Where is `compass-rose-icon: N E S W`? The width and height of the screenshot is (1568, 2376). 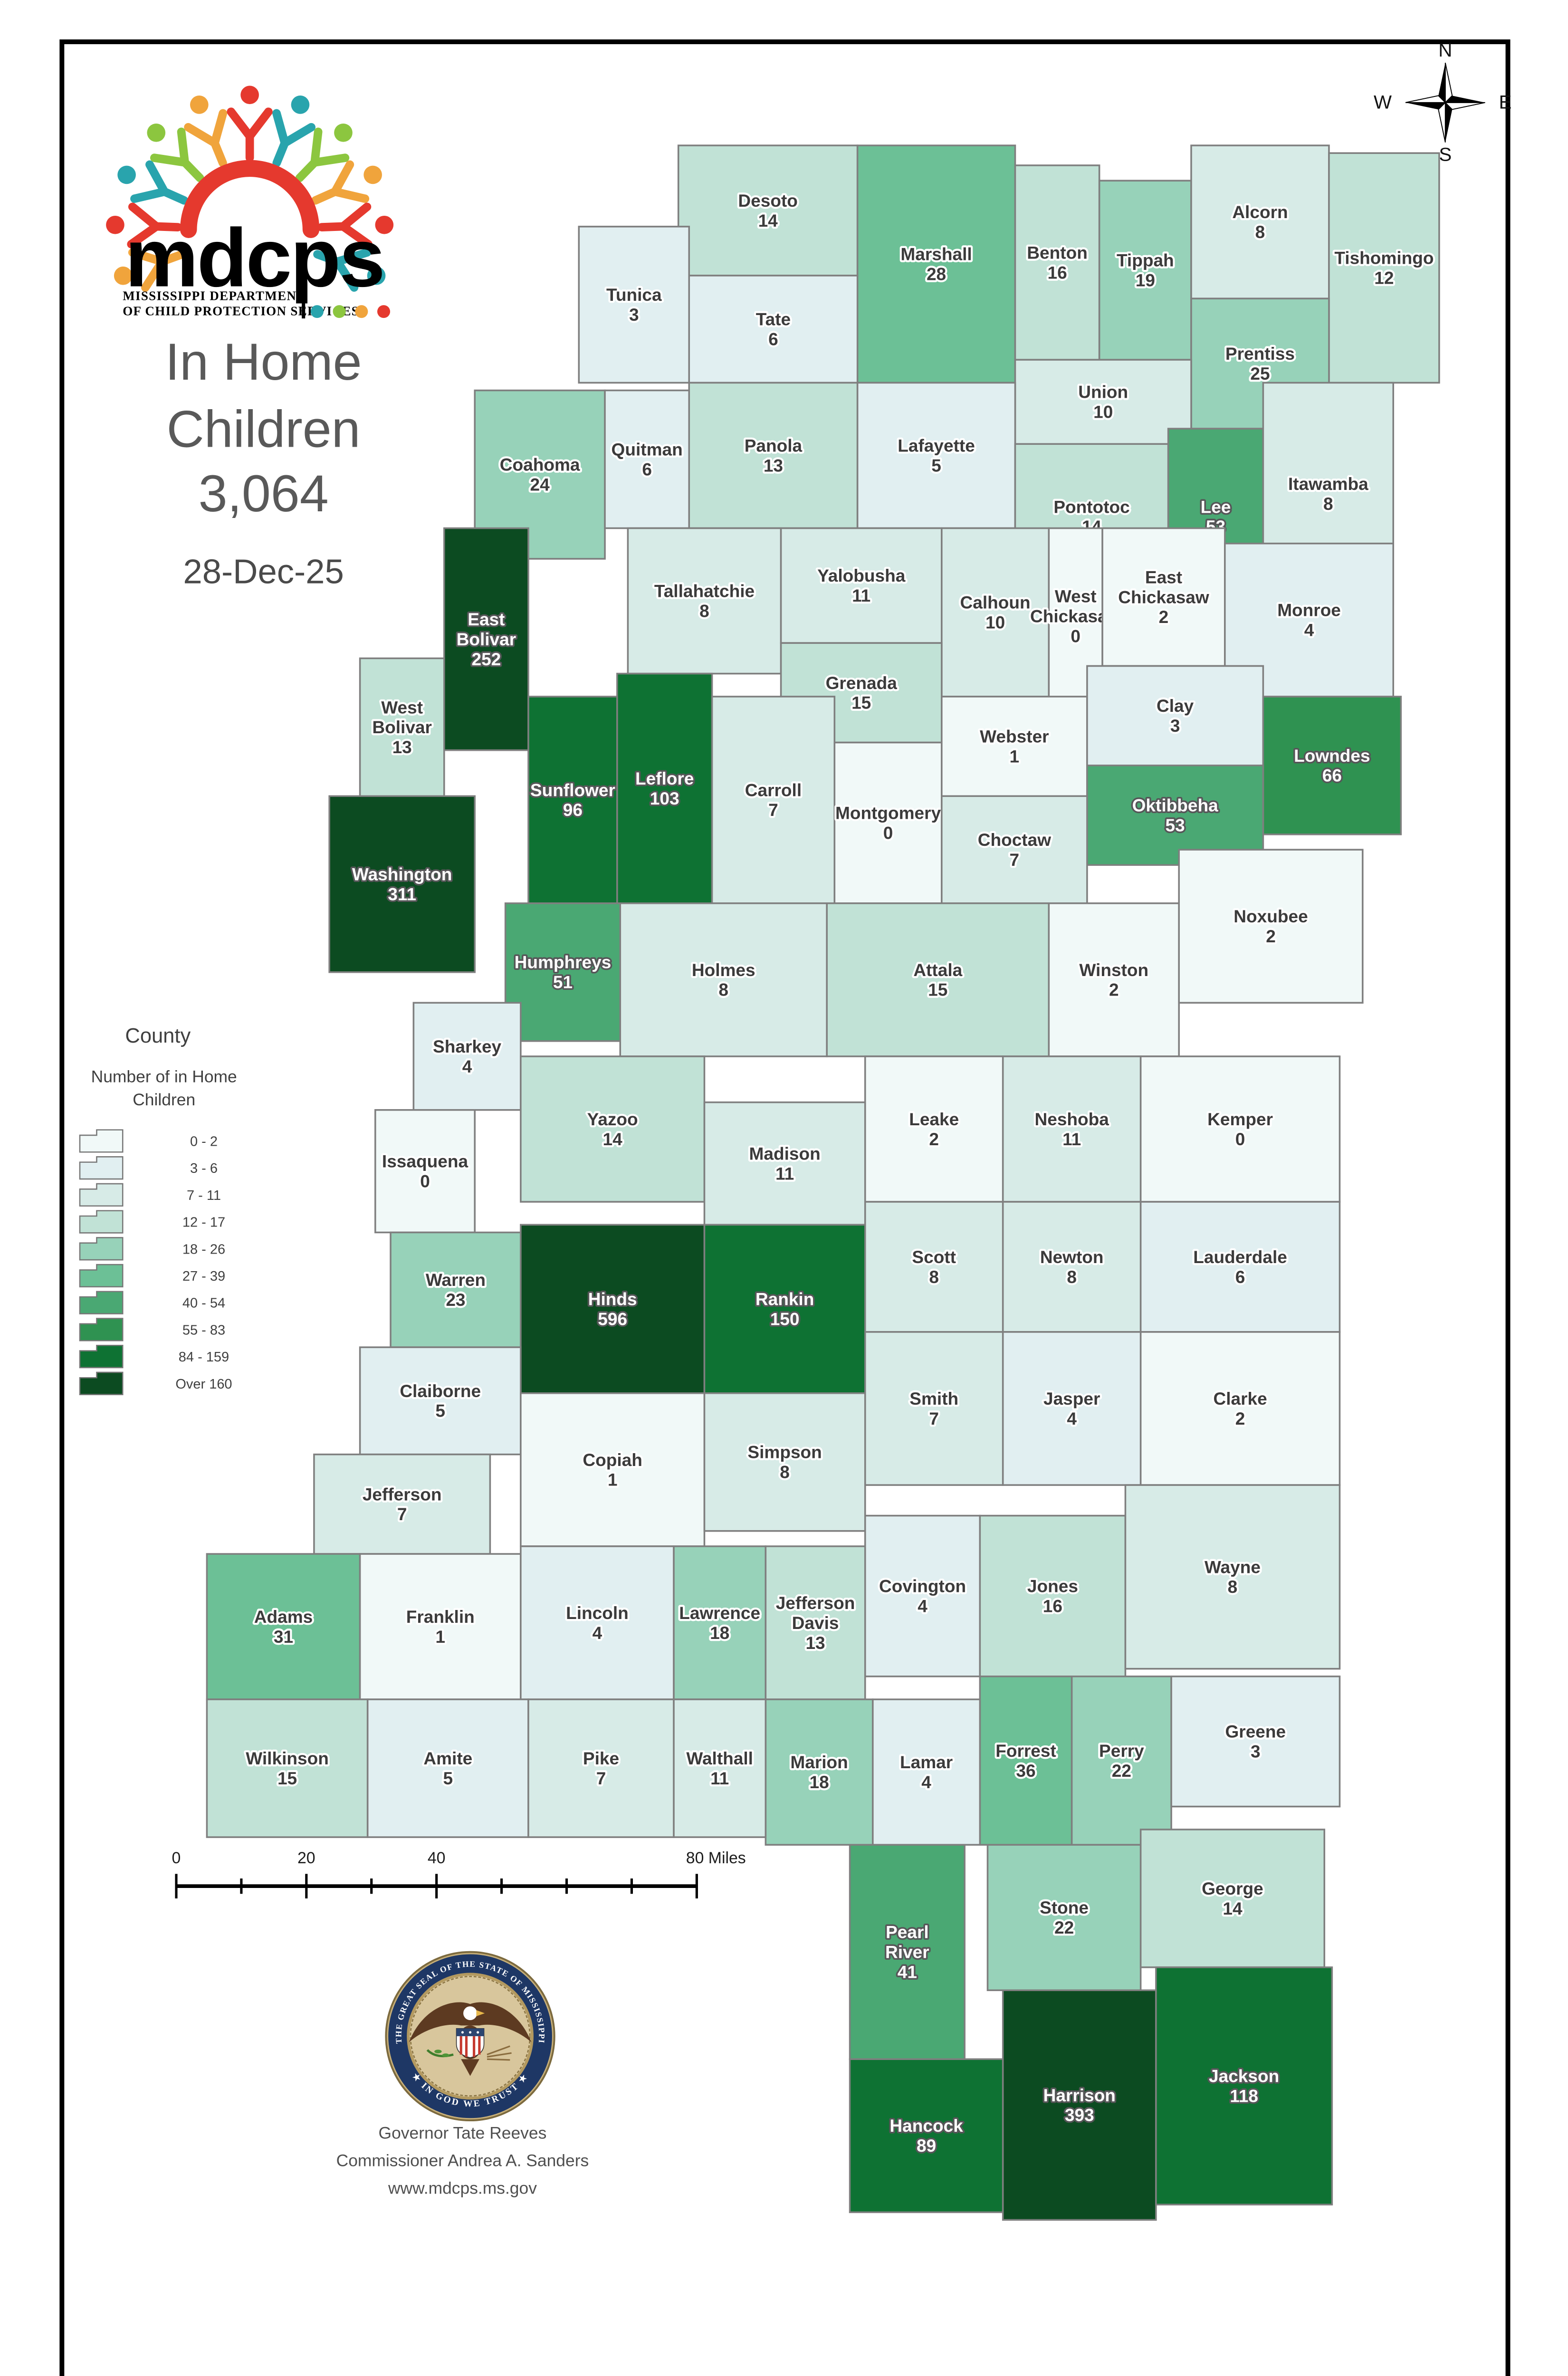 compass-rose-icon: N E S W is located at coordinates (1443, 102).